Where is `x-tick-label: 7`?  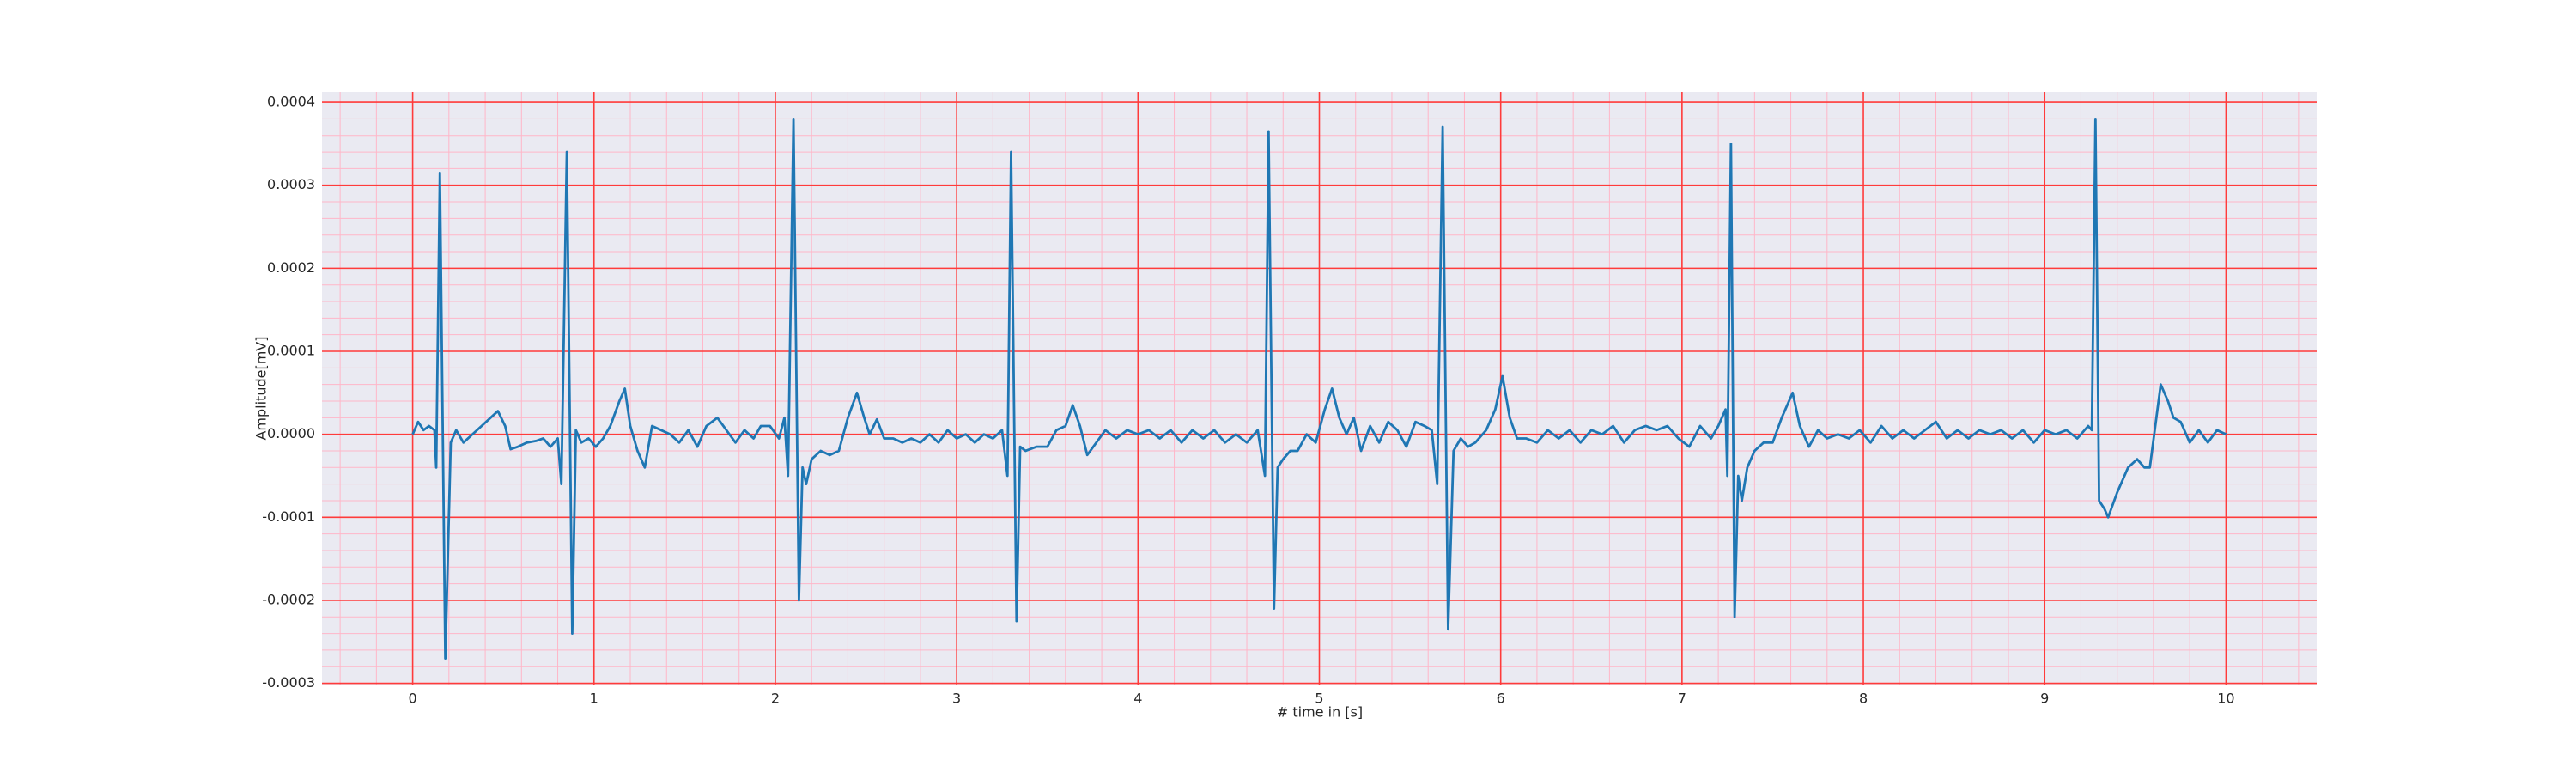
x-tick-label: 7 is located at coordinates (1682, 699).